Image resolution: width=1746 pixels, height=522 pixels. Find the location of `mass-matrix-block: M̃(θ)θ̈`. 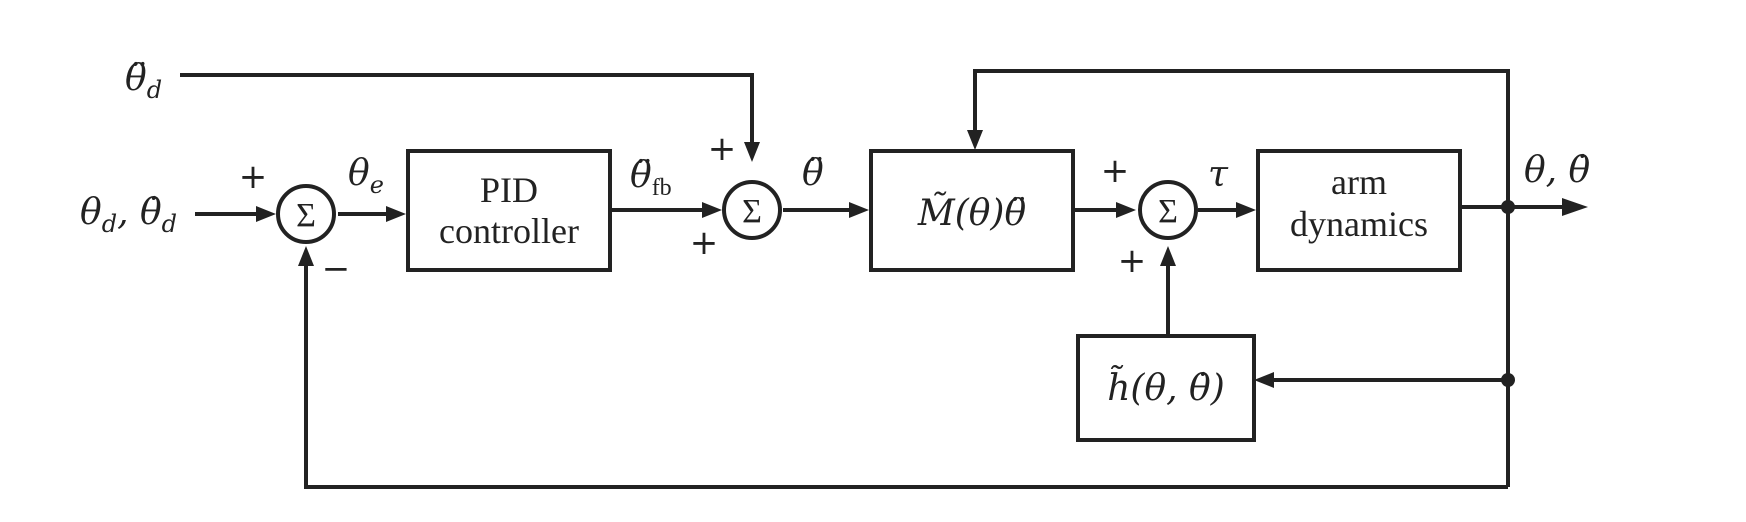

mass-matrix-block: M̃(θ)θ̈ is located at coordinates (972, 210).